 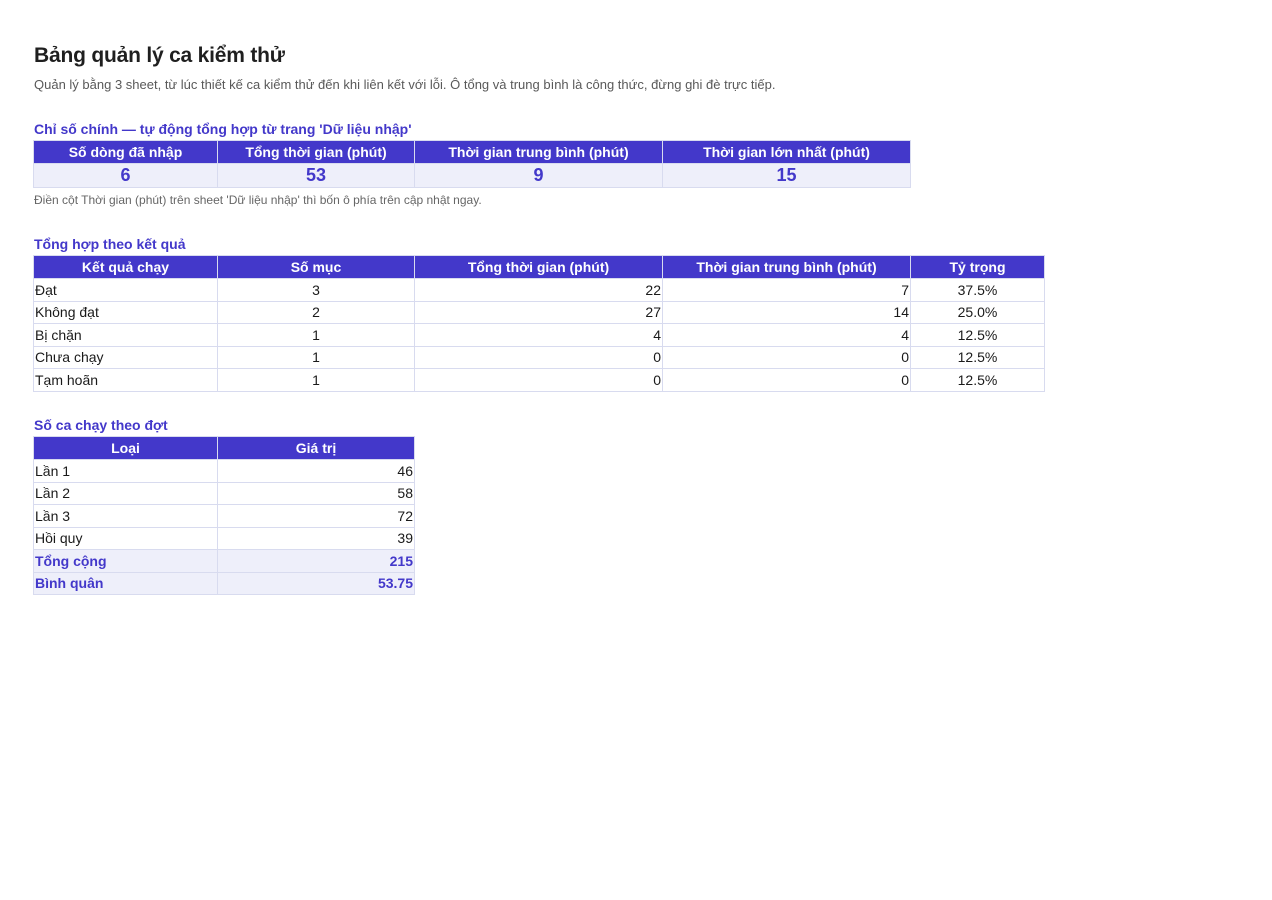 What do you see at coordinates (125, 493) in the screenshot?
I see `round-cell-type: Lần 2` at bounding box center [125, 493].